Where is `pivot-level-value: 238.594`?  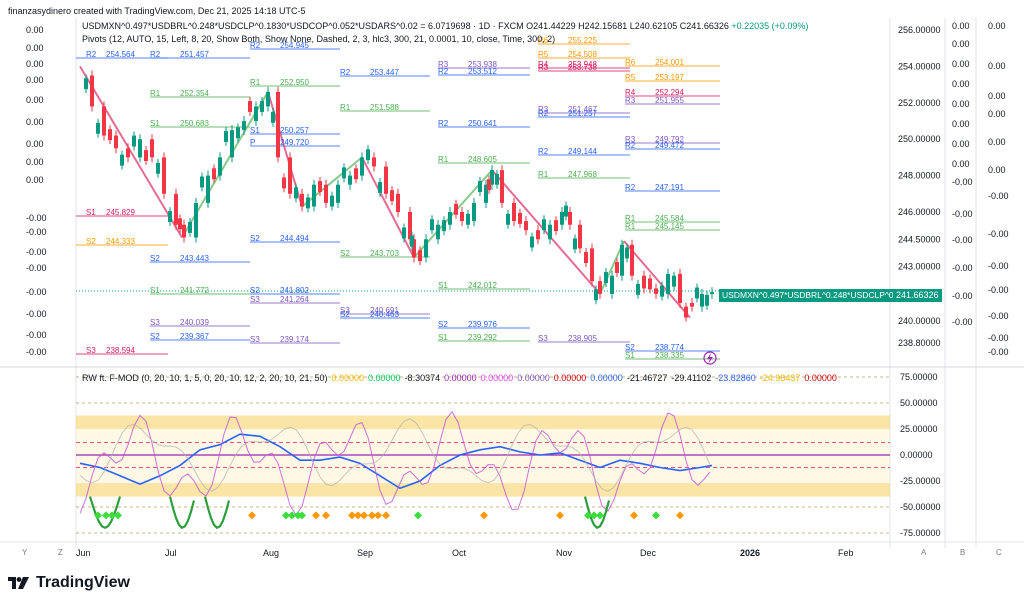 pivot-level-value: 238.594 is located at coordinates (120, 350).